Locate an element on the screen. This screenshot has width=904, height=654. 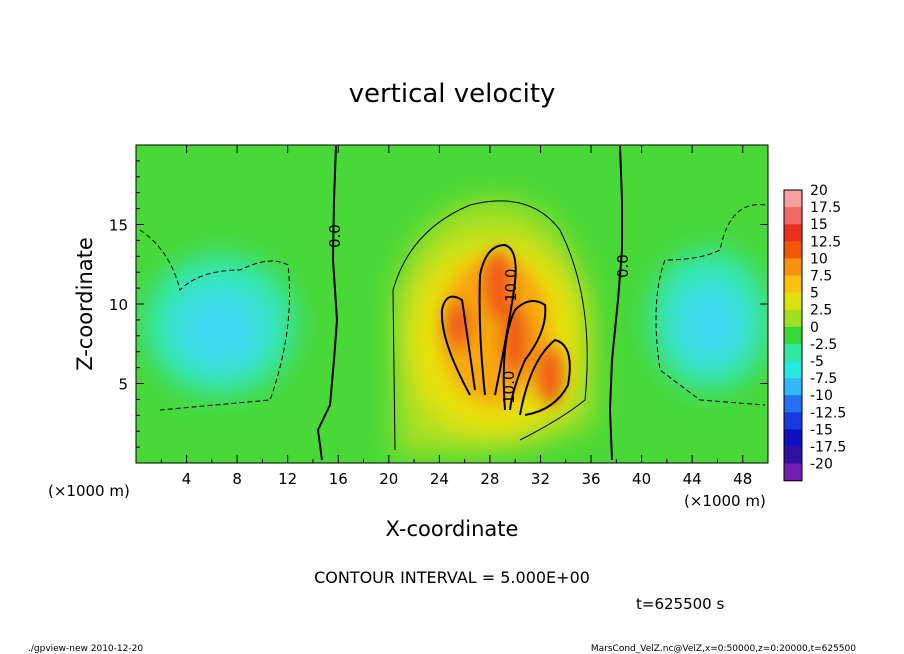
x-tick-label: 36 is located at coordinates (590, 479).